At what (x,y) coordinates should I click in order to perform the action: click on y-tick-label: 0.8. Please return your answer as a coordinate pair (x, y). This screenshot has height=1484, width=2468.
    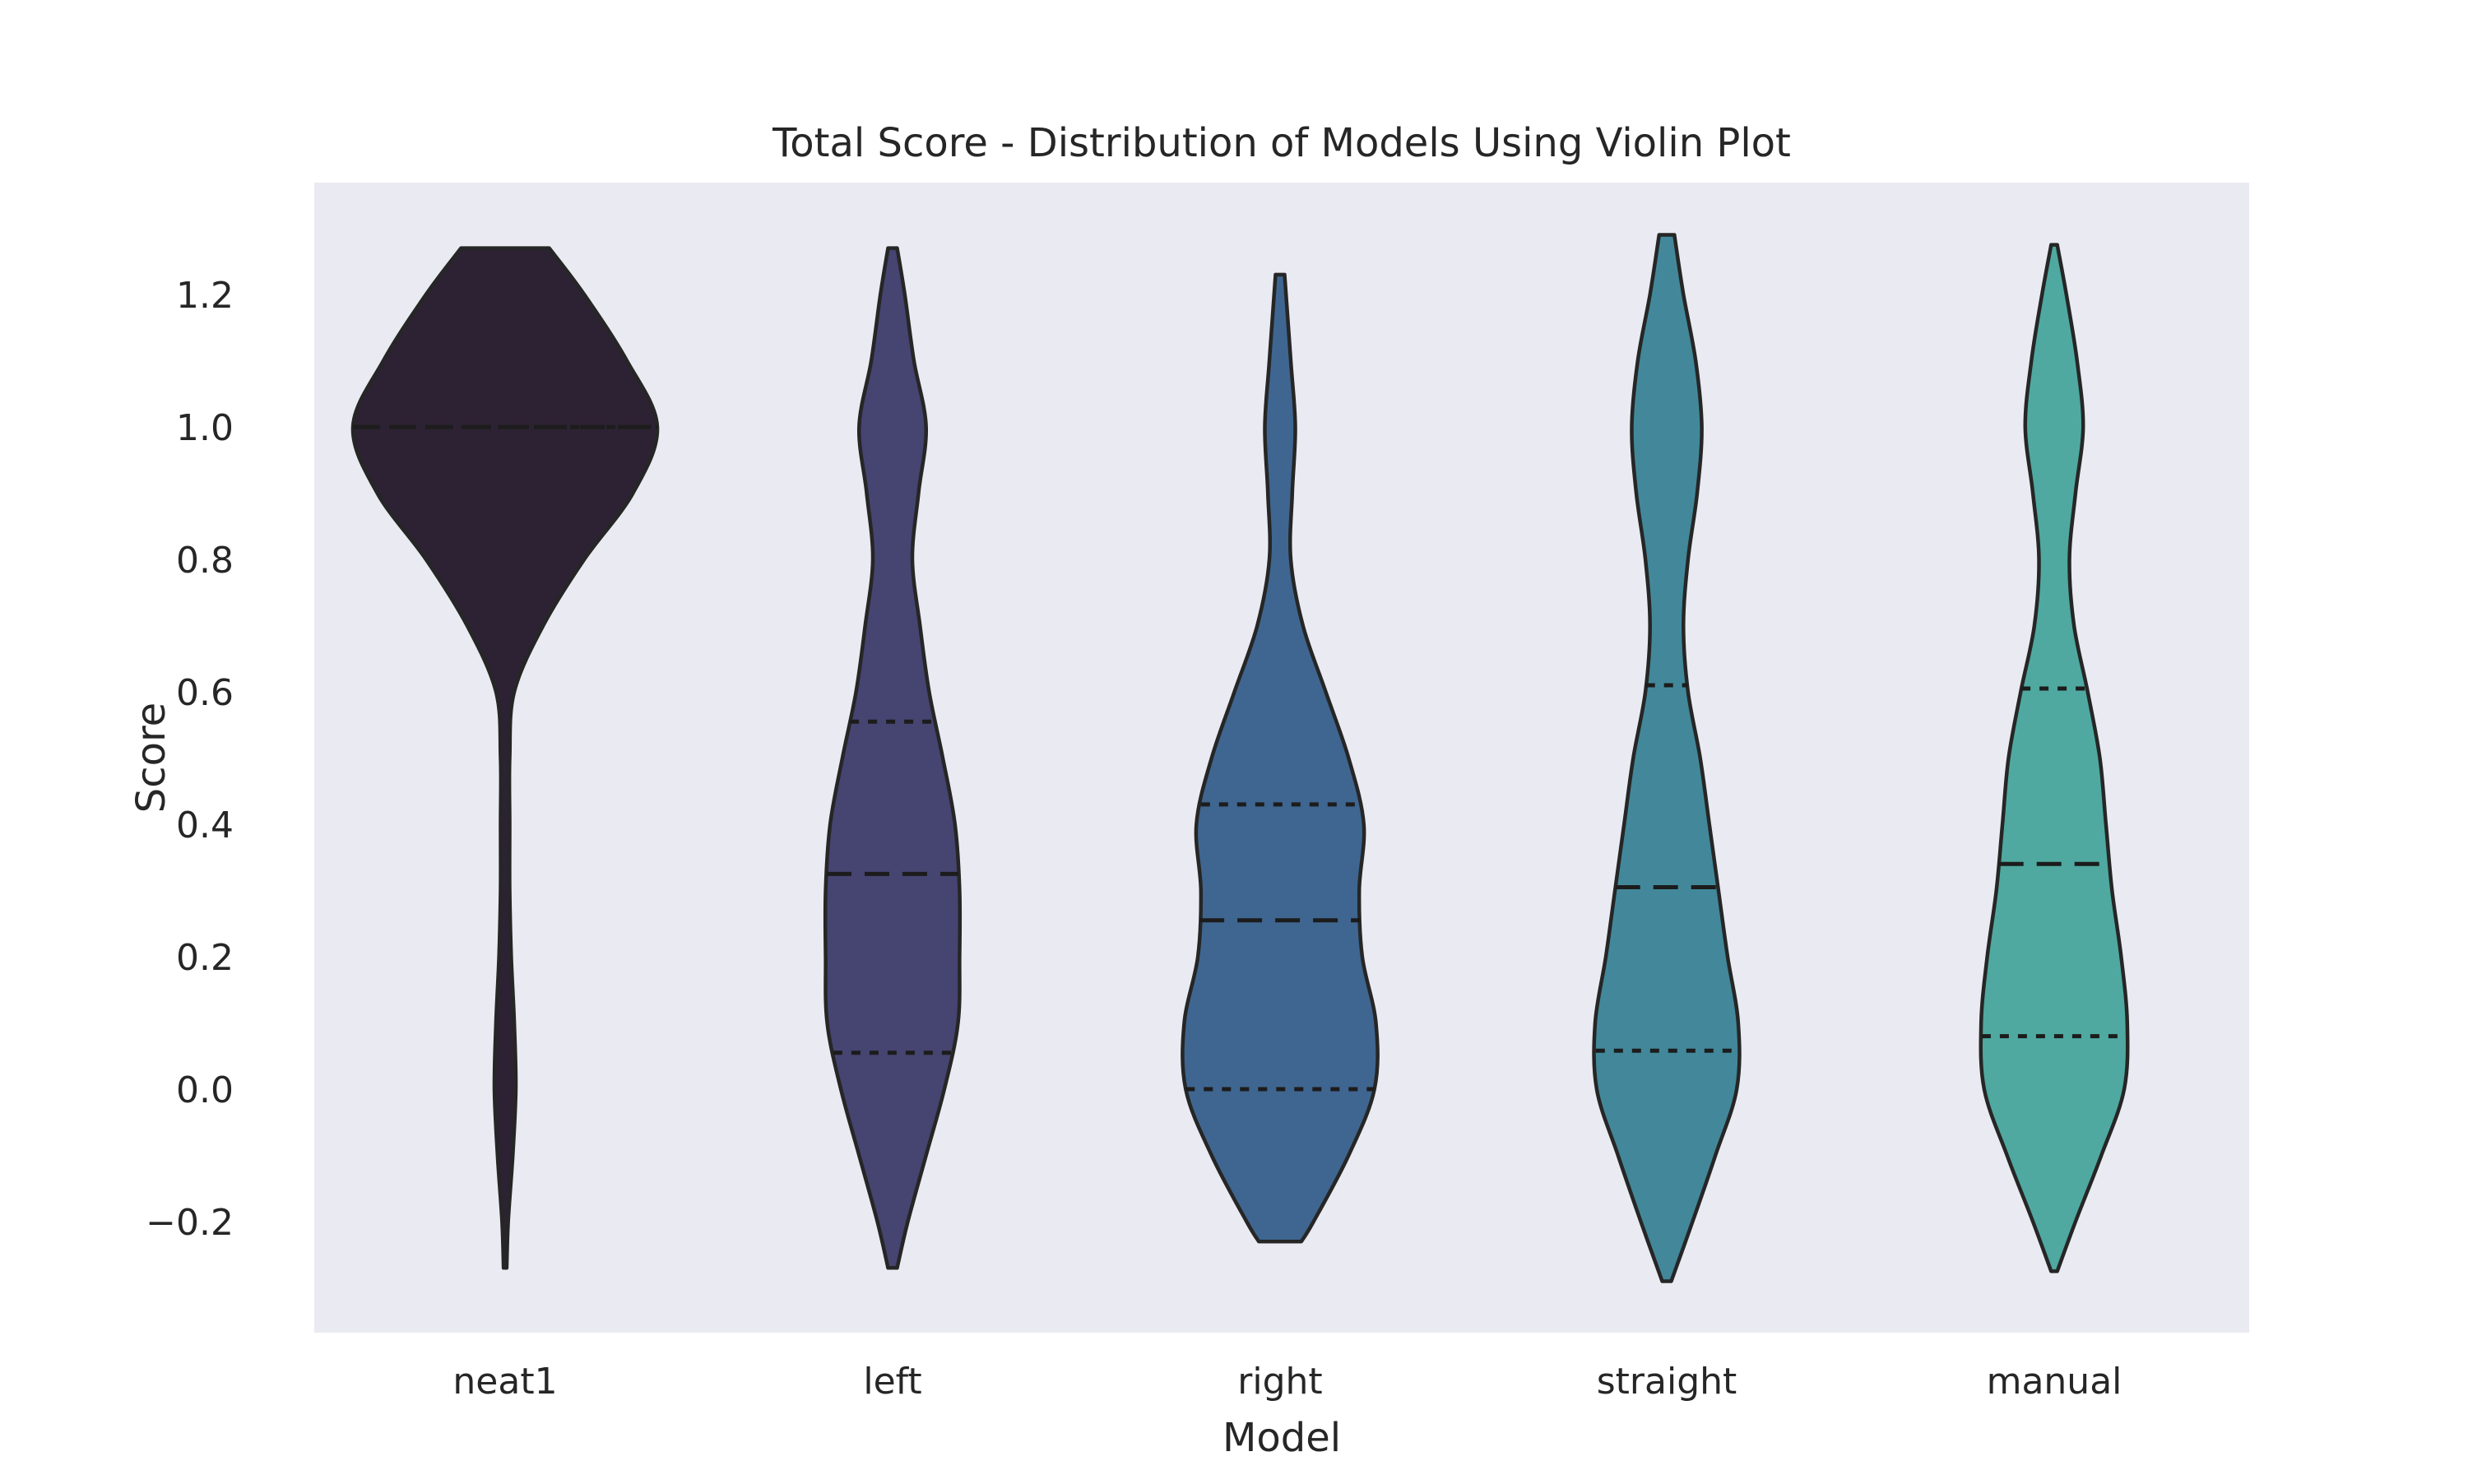
    Looking at the image, I should click on (205, 561).